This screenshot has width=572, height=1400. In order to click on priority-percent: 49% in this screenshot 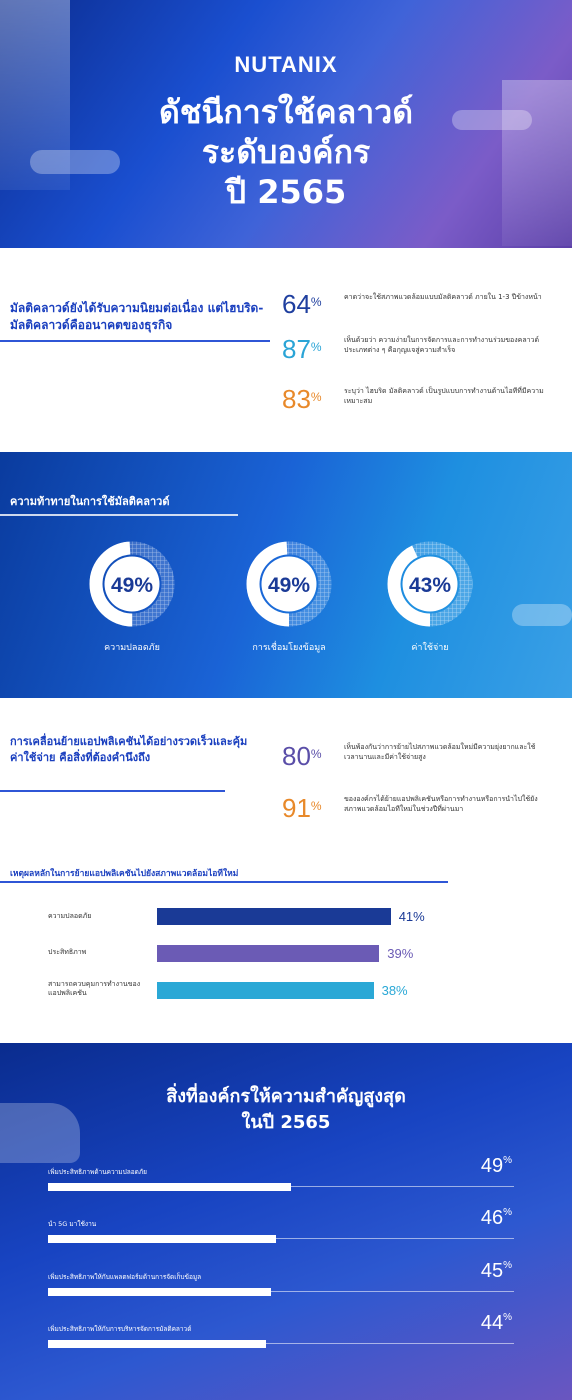, I will do `click(496, 1166)`.